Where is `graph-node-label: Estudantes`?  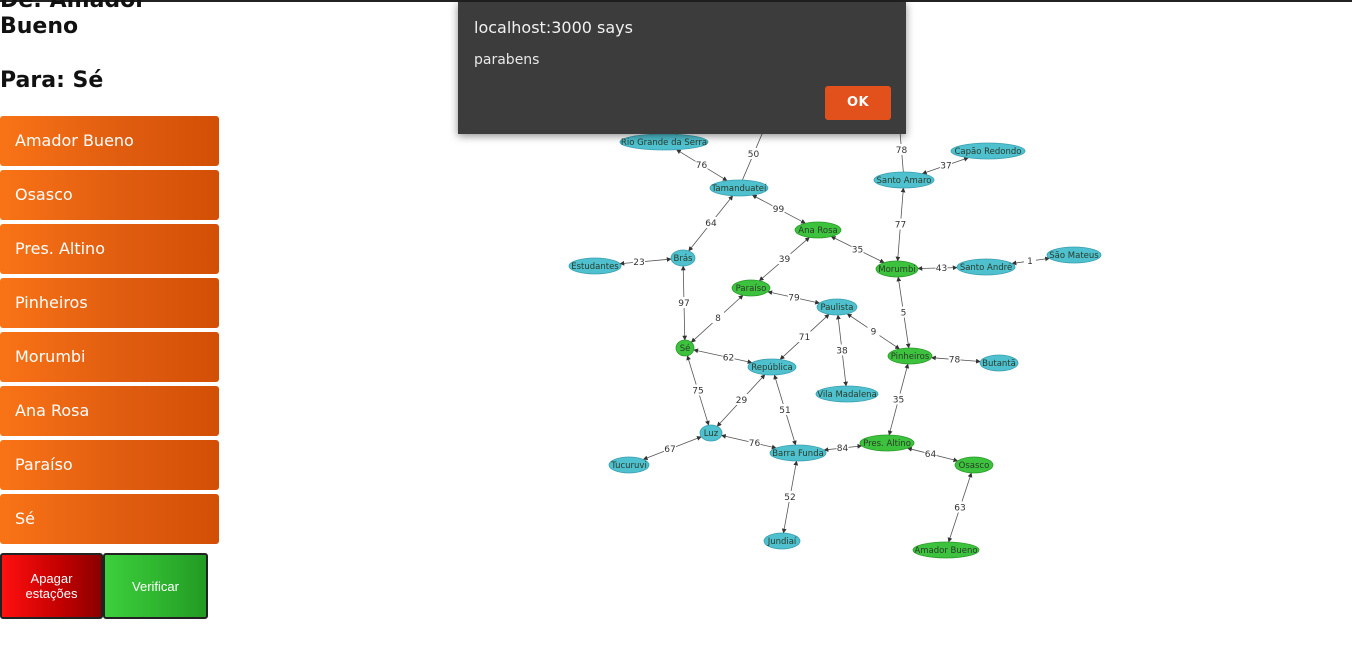
graph-node-label: Estudantes is located at coordinates (595, 267).